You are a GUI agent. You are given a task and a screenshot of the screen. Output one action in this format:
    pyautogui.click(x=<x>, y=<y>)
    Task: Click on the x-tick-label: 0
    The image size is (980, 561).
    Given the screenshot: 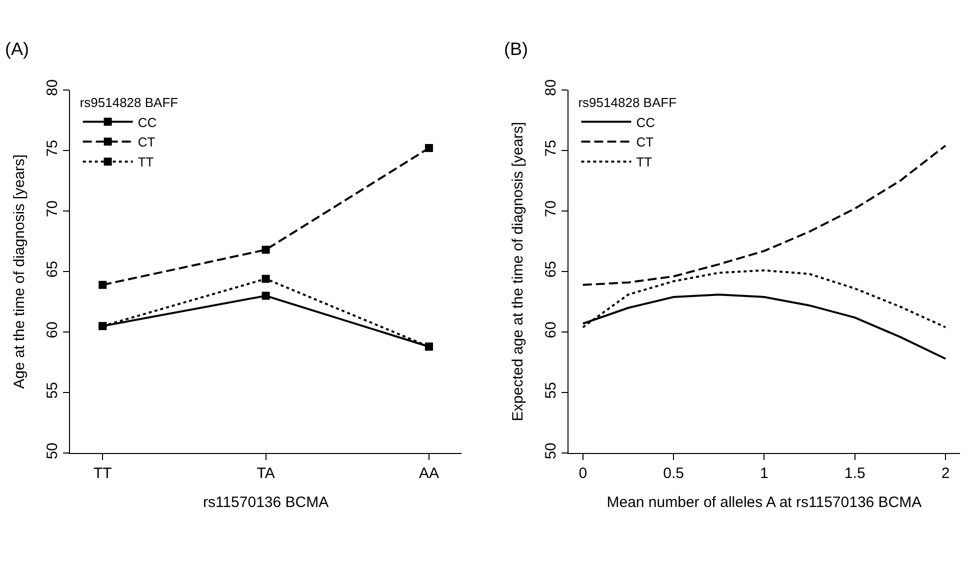 What is the action you would take?
    pyautogui.click(x=583, y=473)
    